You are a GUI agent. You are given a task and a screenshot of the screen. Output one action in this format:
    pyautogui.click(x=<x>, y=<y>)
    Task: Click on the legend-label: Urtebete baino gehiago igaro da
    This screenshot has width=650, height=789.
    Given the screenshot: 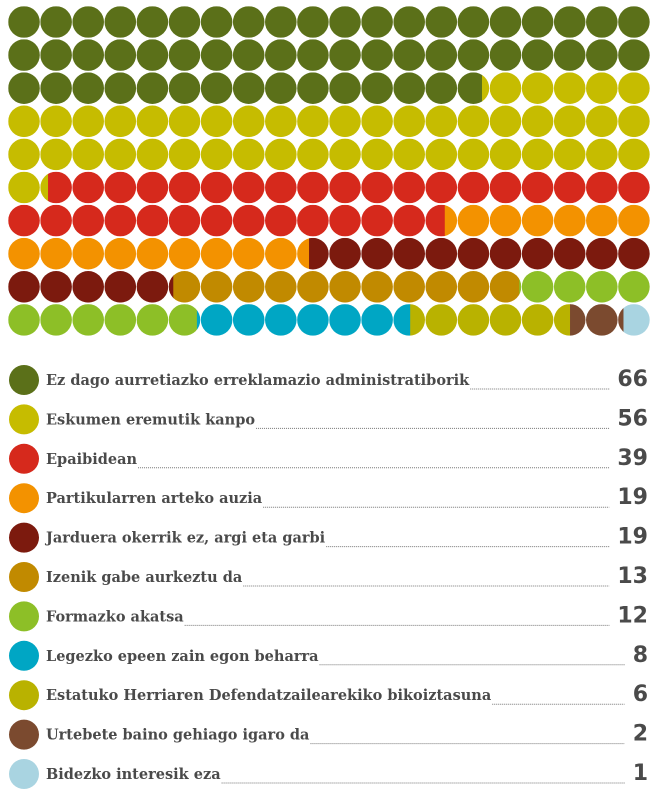 What is the action you would take?
    pyautogui.click(x=178, y=735)
    